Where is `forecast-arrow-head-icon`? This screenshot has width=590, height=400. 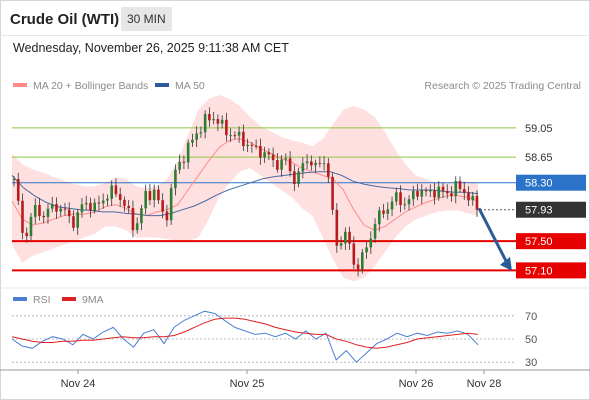
forecast-arrow-head-icon is located at coordinates (506, 263).